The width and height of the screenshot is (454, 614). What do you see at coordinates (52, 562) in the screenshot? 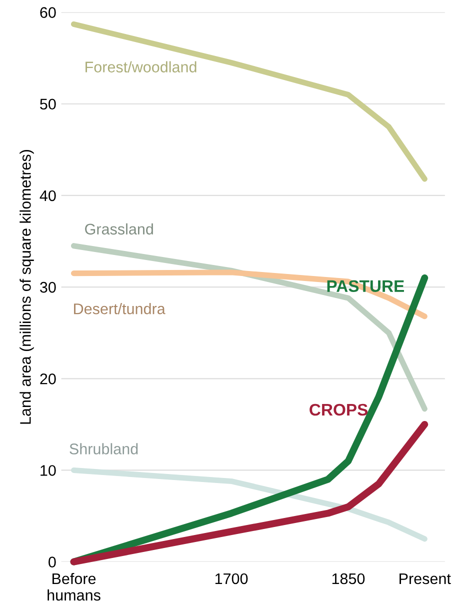
I see `y-tick-label: 0` at bounding box center [52, 562].